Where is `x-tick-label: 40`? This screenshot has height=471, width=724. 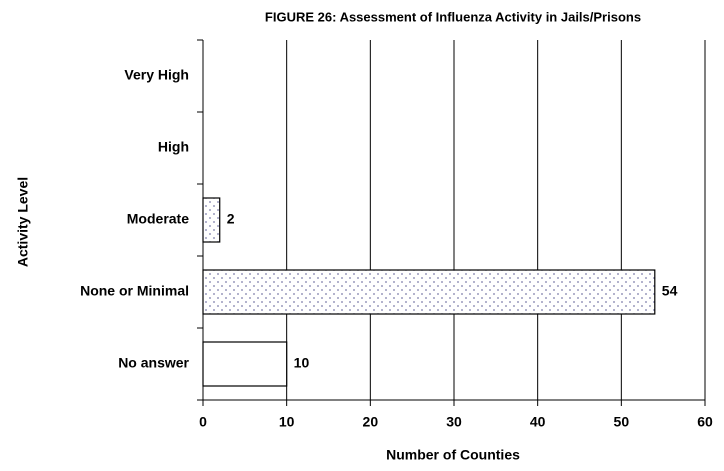
x-tick-label: 40 is located at coordinates (538, 422).